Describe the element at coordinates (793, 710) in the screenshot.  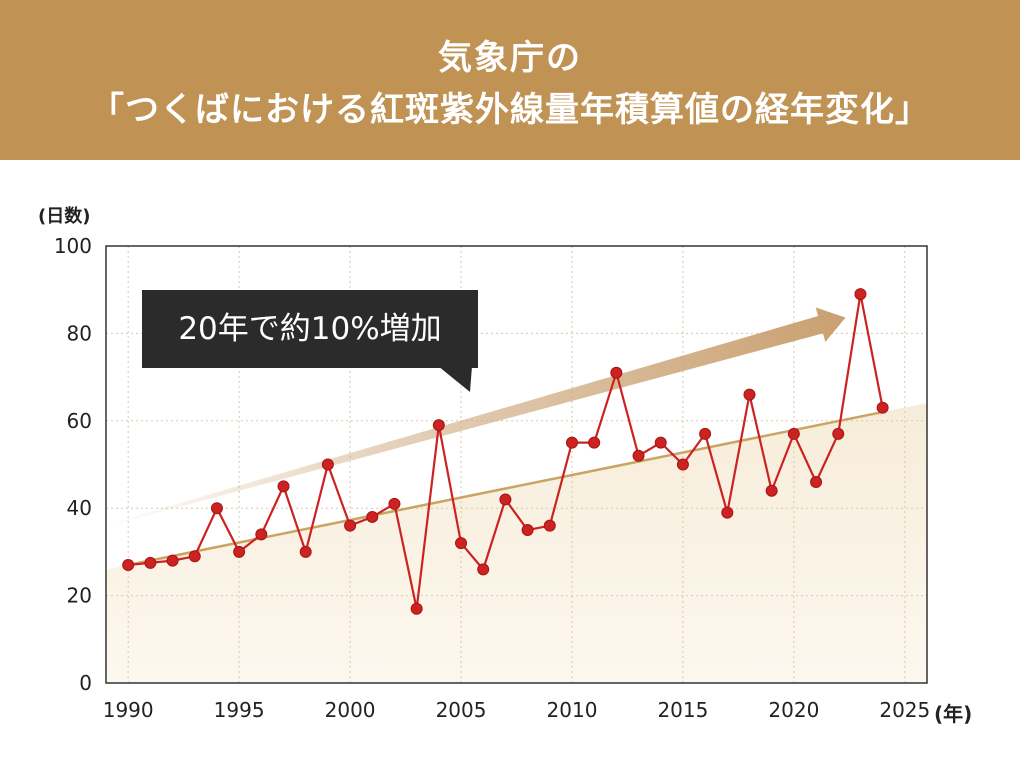
I see `x-tick-label: 2020` at that location.